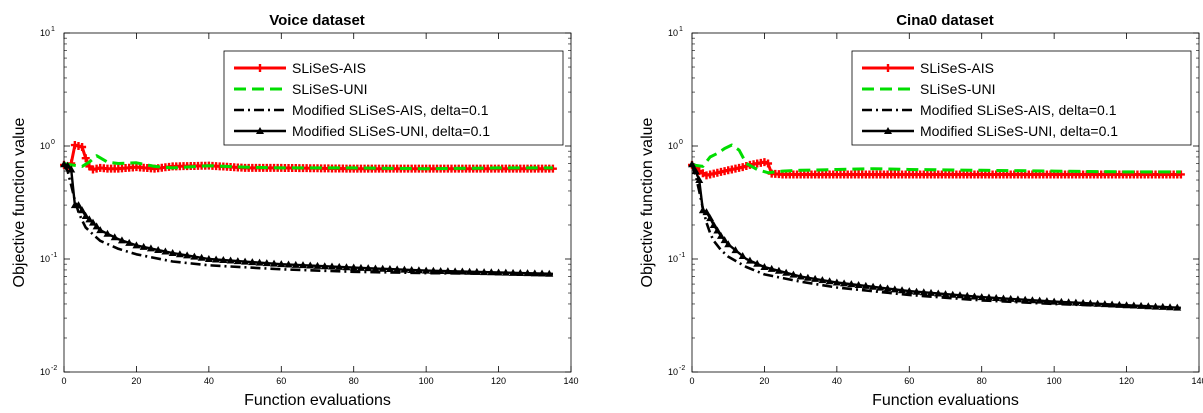 Image resolution: width=1203 pixels, height=413 pixels. I want to click on x-tick-label: 140, so click(570, 381).